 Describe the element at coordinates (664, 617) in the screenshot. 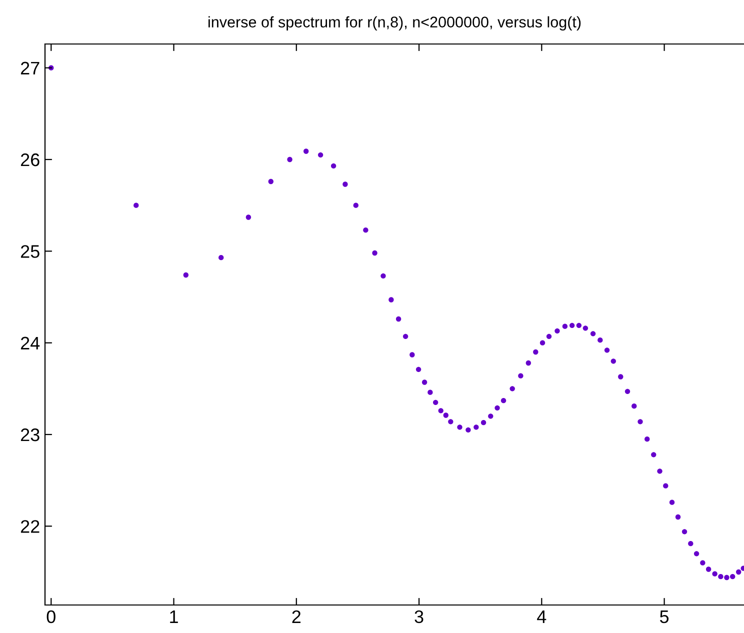

I see `x-tick-label: 5` at that location.